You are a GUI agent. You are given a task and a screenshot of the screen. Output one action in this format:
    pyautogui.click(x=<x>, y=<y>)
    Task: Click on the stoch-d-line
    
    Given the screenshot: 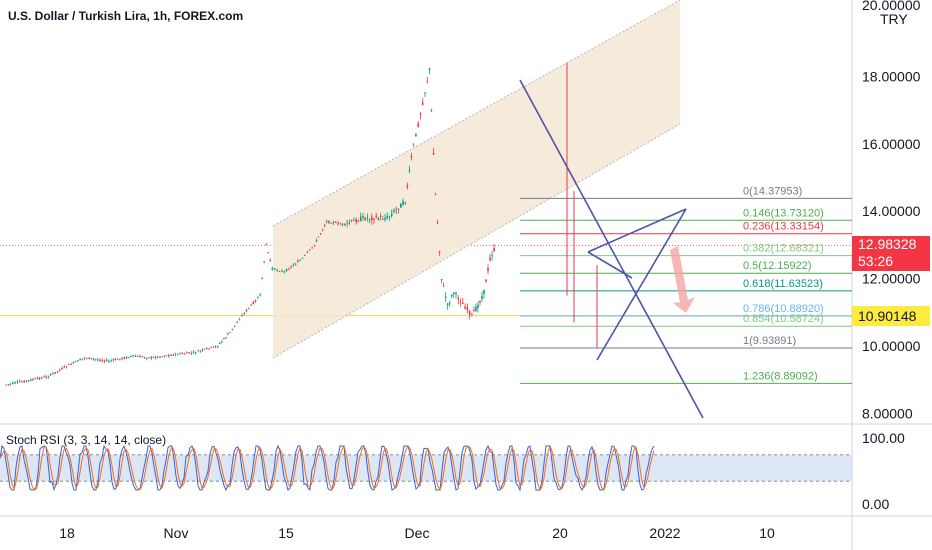 What is the action you would take?
    pyautogui.click(x=327, y=468)
    